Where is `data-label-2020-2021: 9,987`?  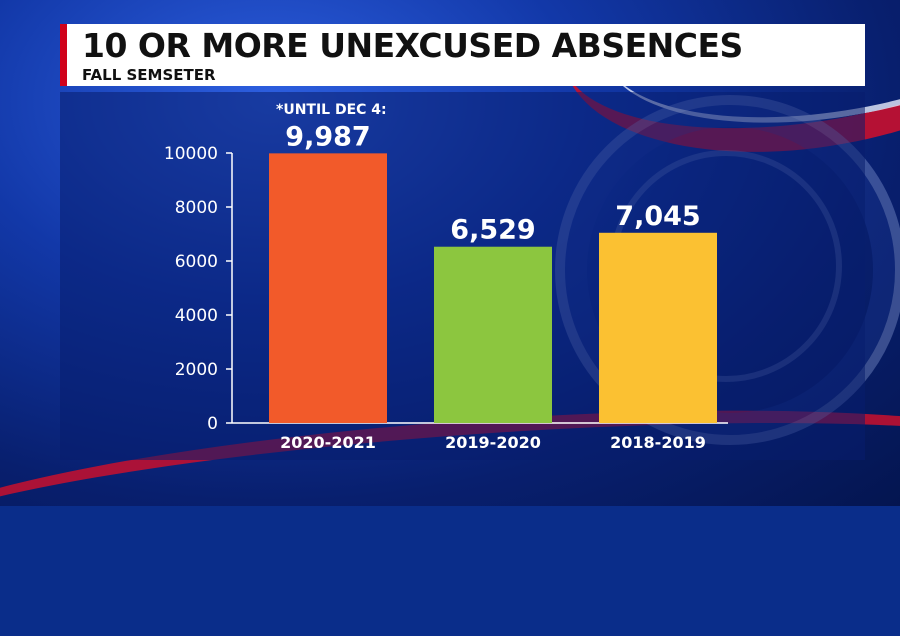
data-label-2020-2021: 9,987 is located at coordinates (327, 136).